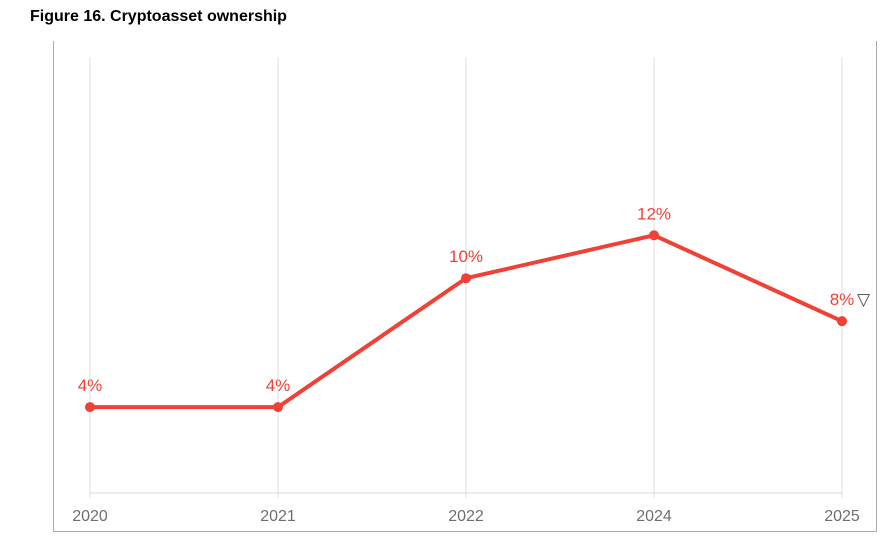  Describe the element at coordinates (842, 516) in the screenshot. I see `x-tick-label: 2025` at that location.